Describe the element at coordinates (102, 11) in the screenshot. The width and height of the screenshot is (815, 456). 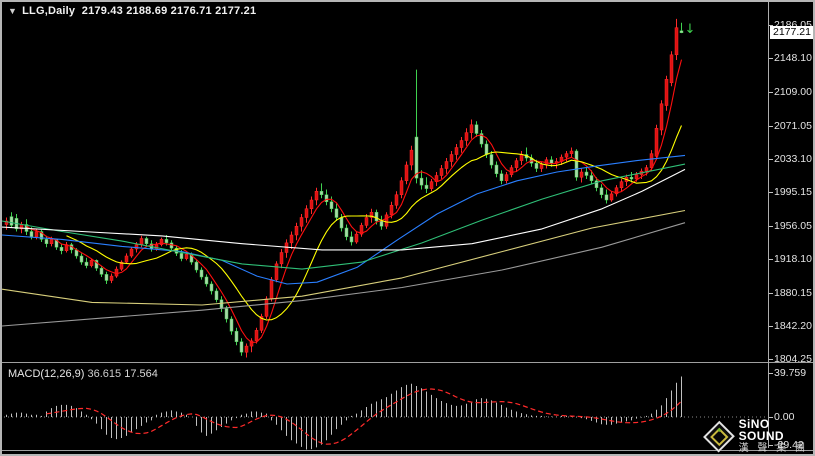
I see `open-value: 2179.43` at that location.